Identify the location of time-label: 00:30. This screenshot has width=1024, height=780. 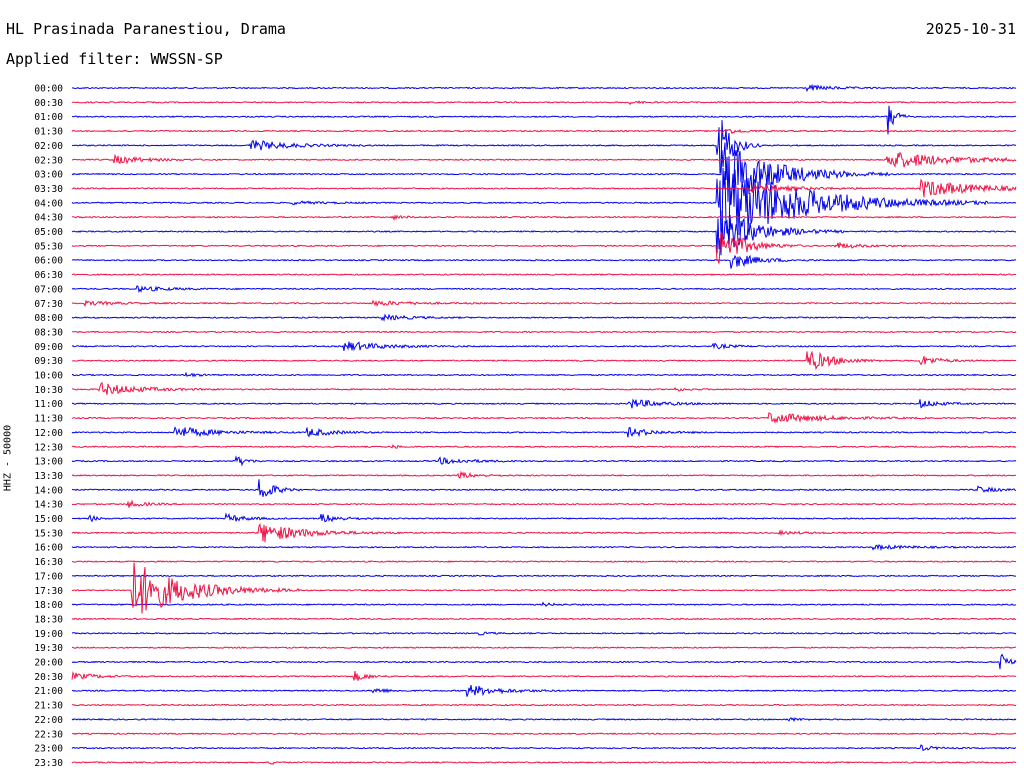
(48, 103).